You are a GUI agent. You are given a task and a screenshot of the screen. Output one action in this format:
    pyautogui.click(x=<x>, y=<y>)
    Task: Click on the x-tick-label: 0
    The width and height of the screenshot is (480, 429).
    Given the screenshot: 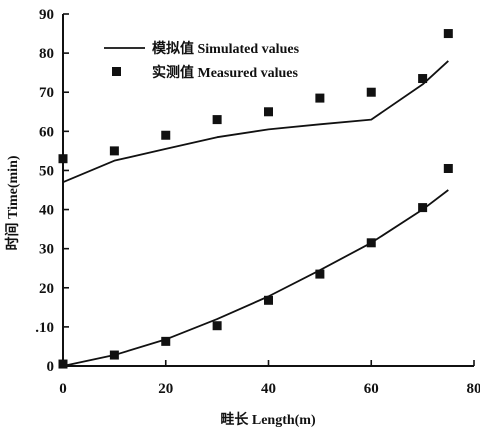 What is the action you would take?
    pyautogui.click(x=63, y=389)
    